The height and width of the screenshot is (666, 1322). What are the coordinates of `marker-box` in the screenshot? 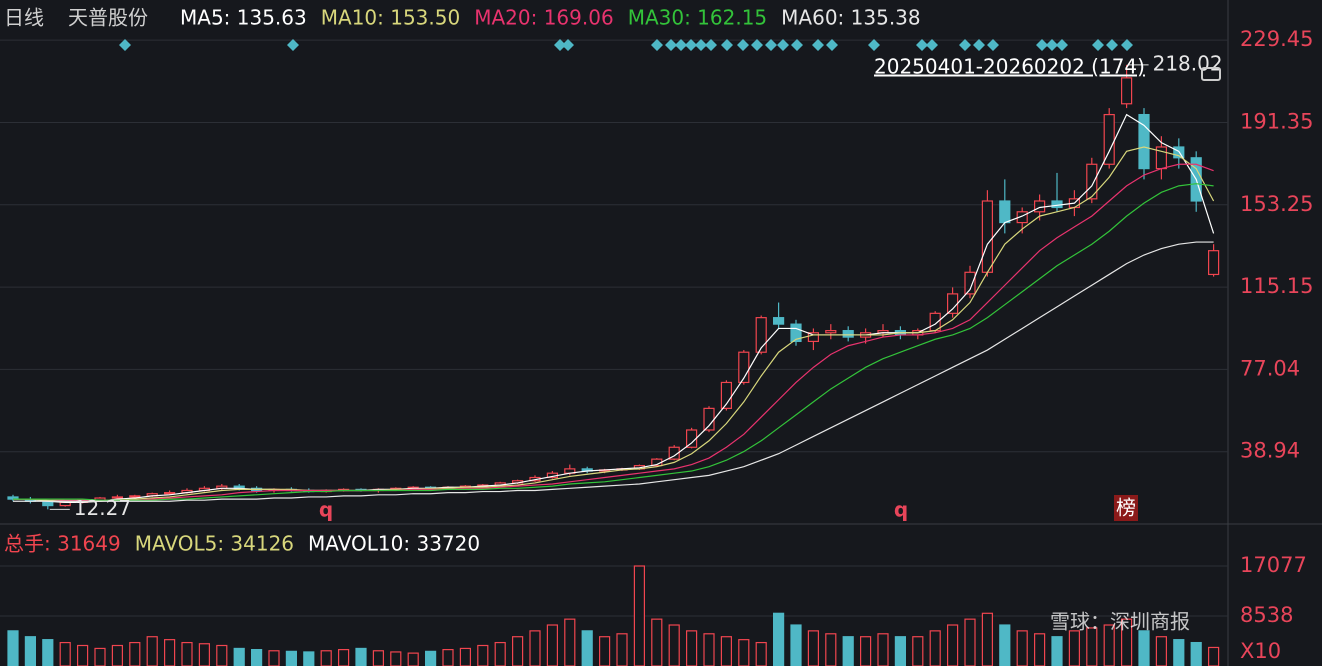 It's located at (1126, 508).